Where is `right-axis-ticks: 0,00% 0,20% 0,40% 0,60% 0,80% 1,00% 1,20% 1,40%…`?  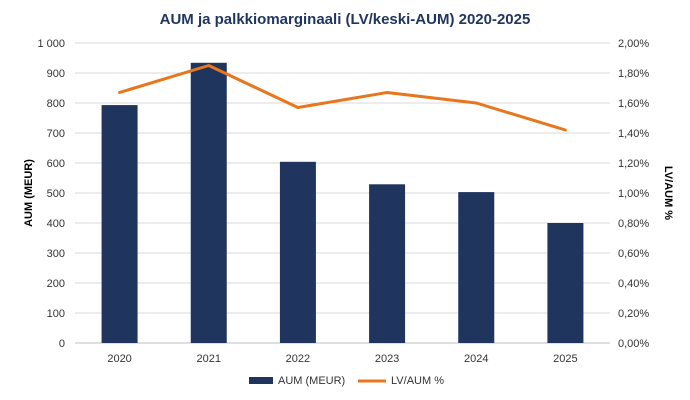 right-axis-ticks: 0,00% 0,20% 0,40% 0,60% 0,80% 1,00% 1,20% 1,40%… is located at coordinates (633, 194).